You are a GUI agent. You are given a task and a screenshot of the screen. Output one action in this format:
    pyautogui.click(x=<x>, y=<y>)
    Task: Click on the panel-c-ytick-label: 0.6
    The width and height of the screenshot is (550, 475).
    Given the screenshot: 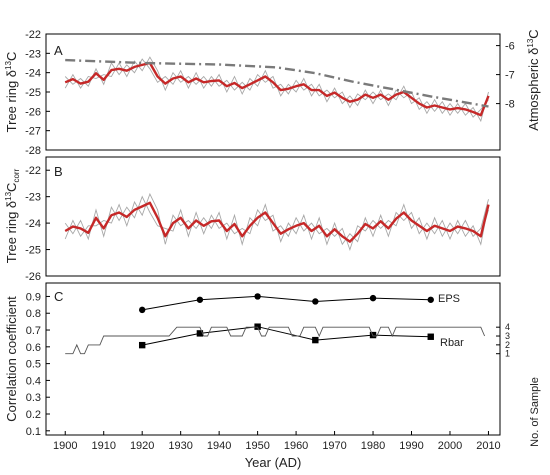 What is the action you would take?
    pyautogui.click(x=33, y=348)
    